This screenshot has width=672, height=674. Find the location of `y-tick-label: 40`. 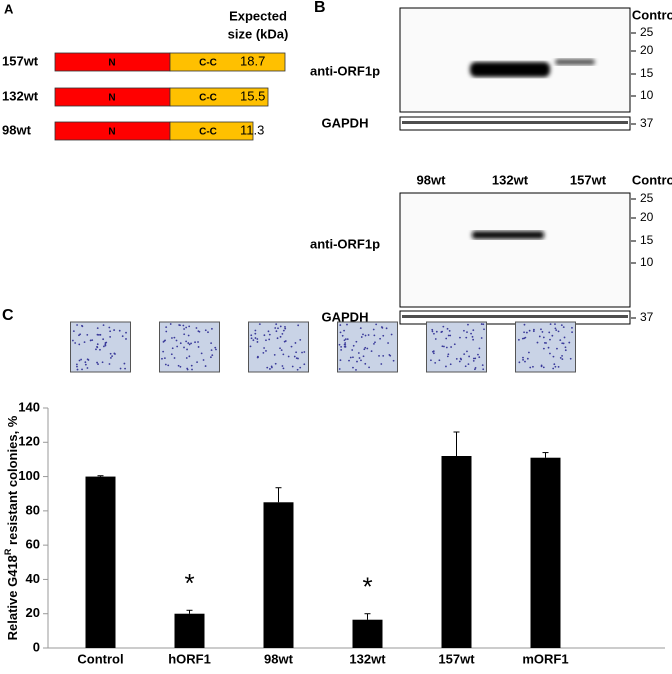

y-tick-label: 40 is located at coordinates (33, 578).